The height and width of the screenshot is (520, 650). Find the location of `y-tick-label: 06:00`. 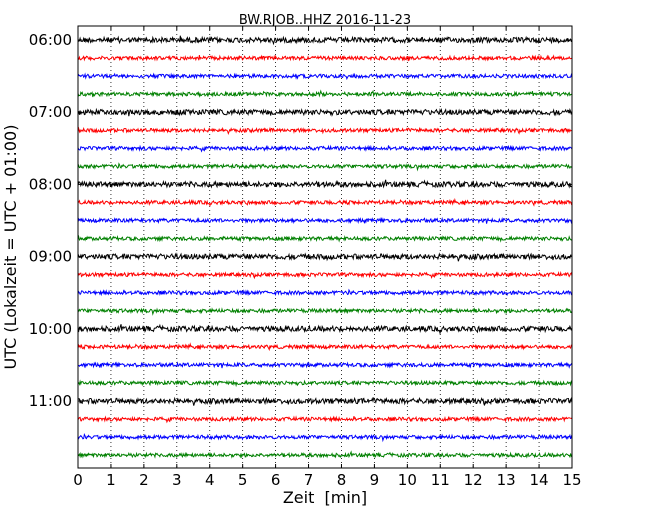

y-tick-label: 06:00 is located at coordinates (50, 40).